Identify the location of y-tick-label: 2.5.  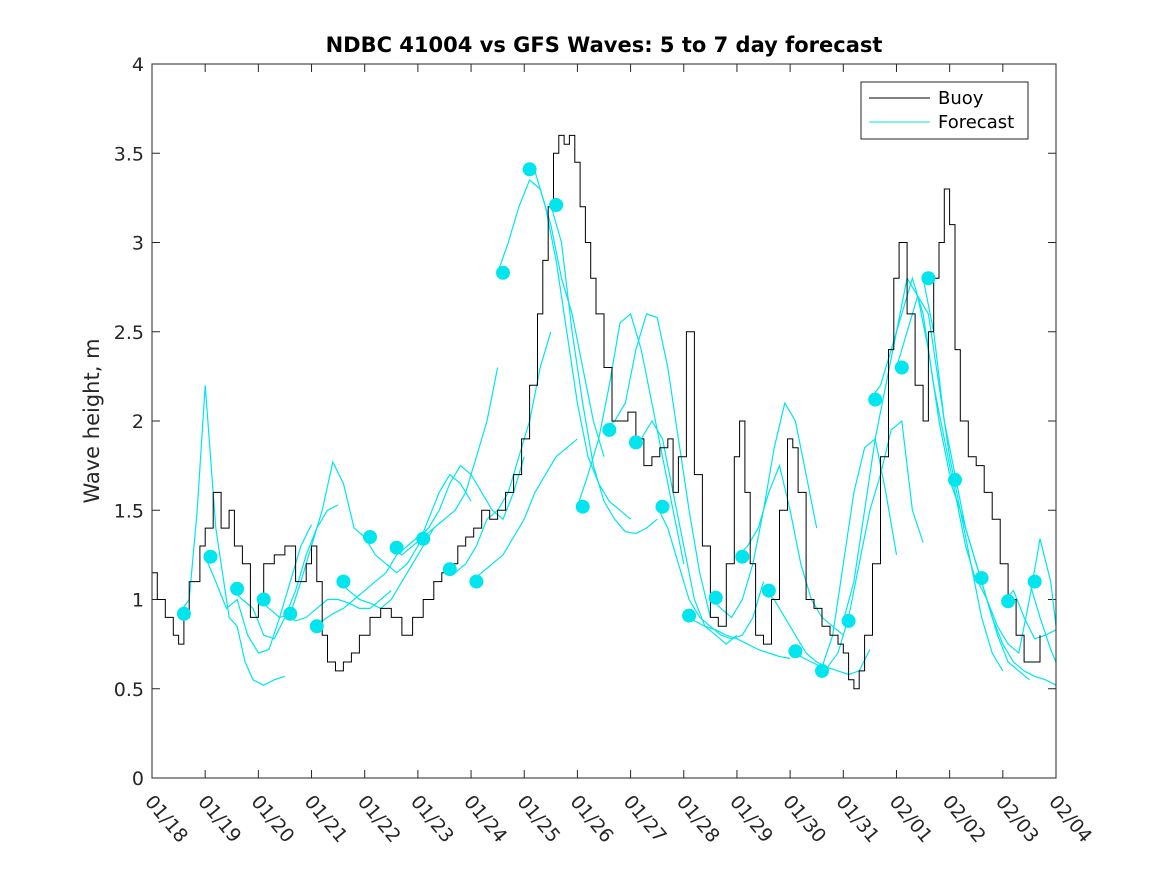
(129, 333).